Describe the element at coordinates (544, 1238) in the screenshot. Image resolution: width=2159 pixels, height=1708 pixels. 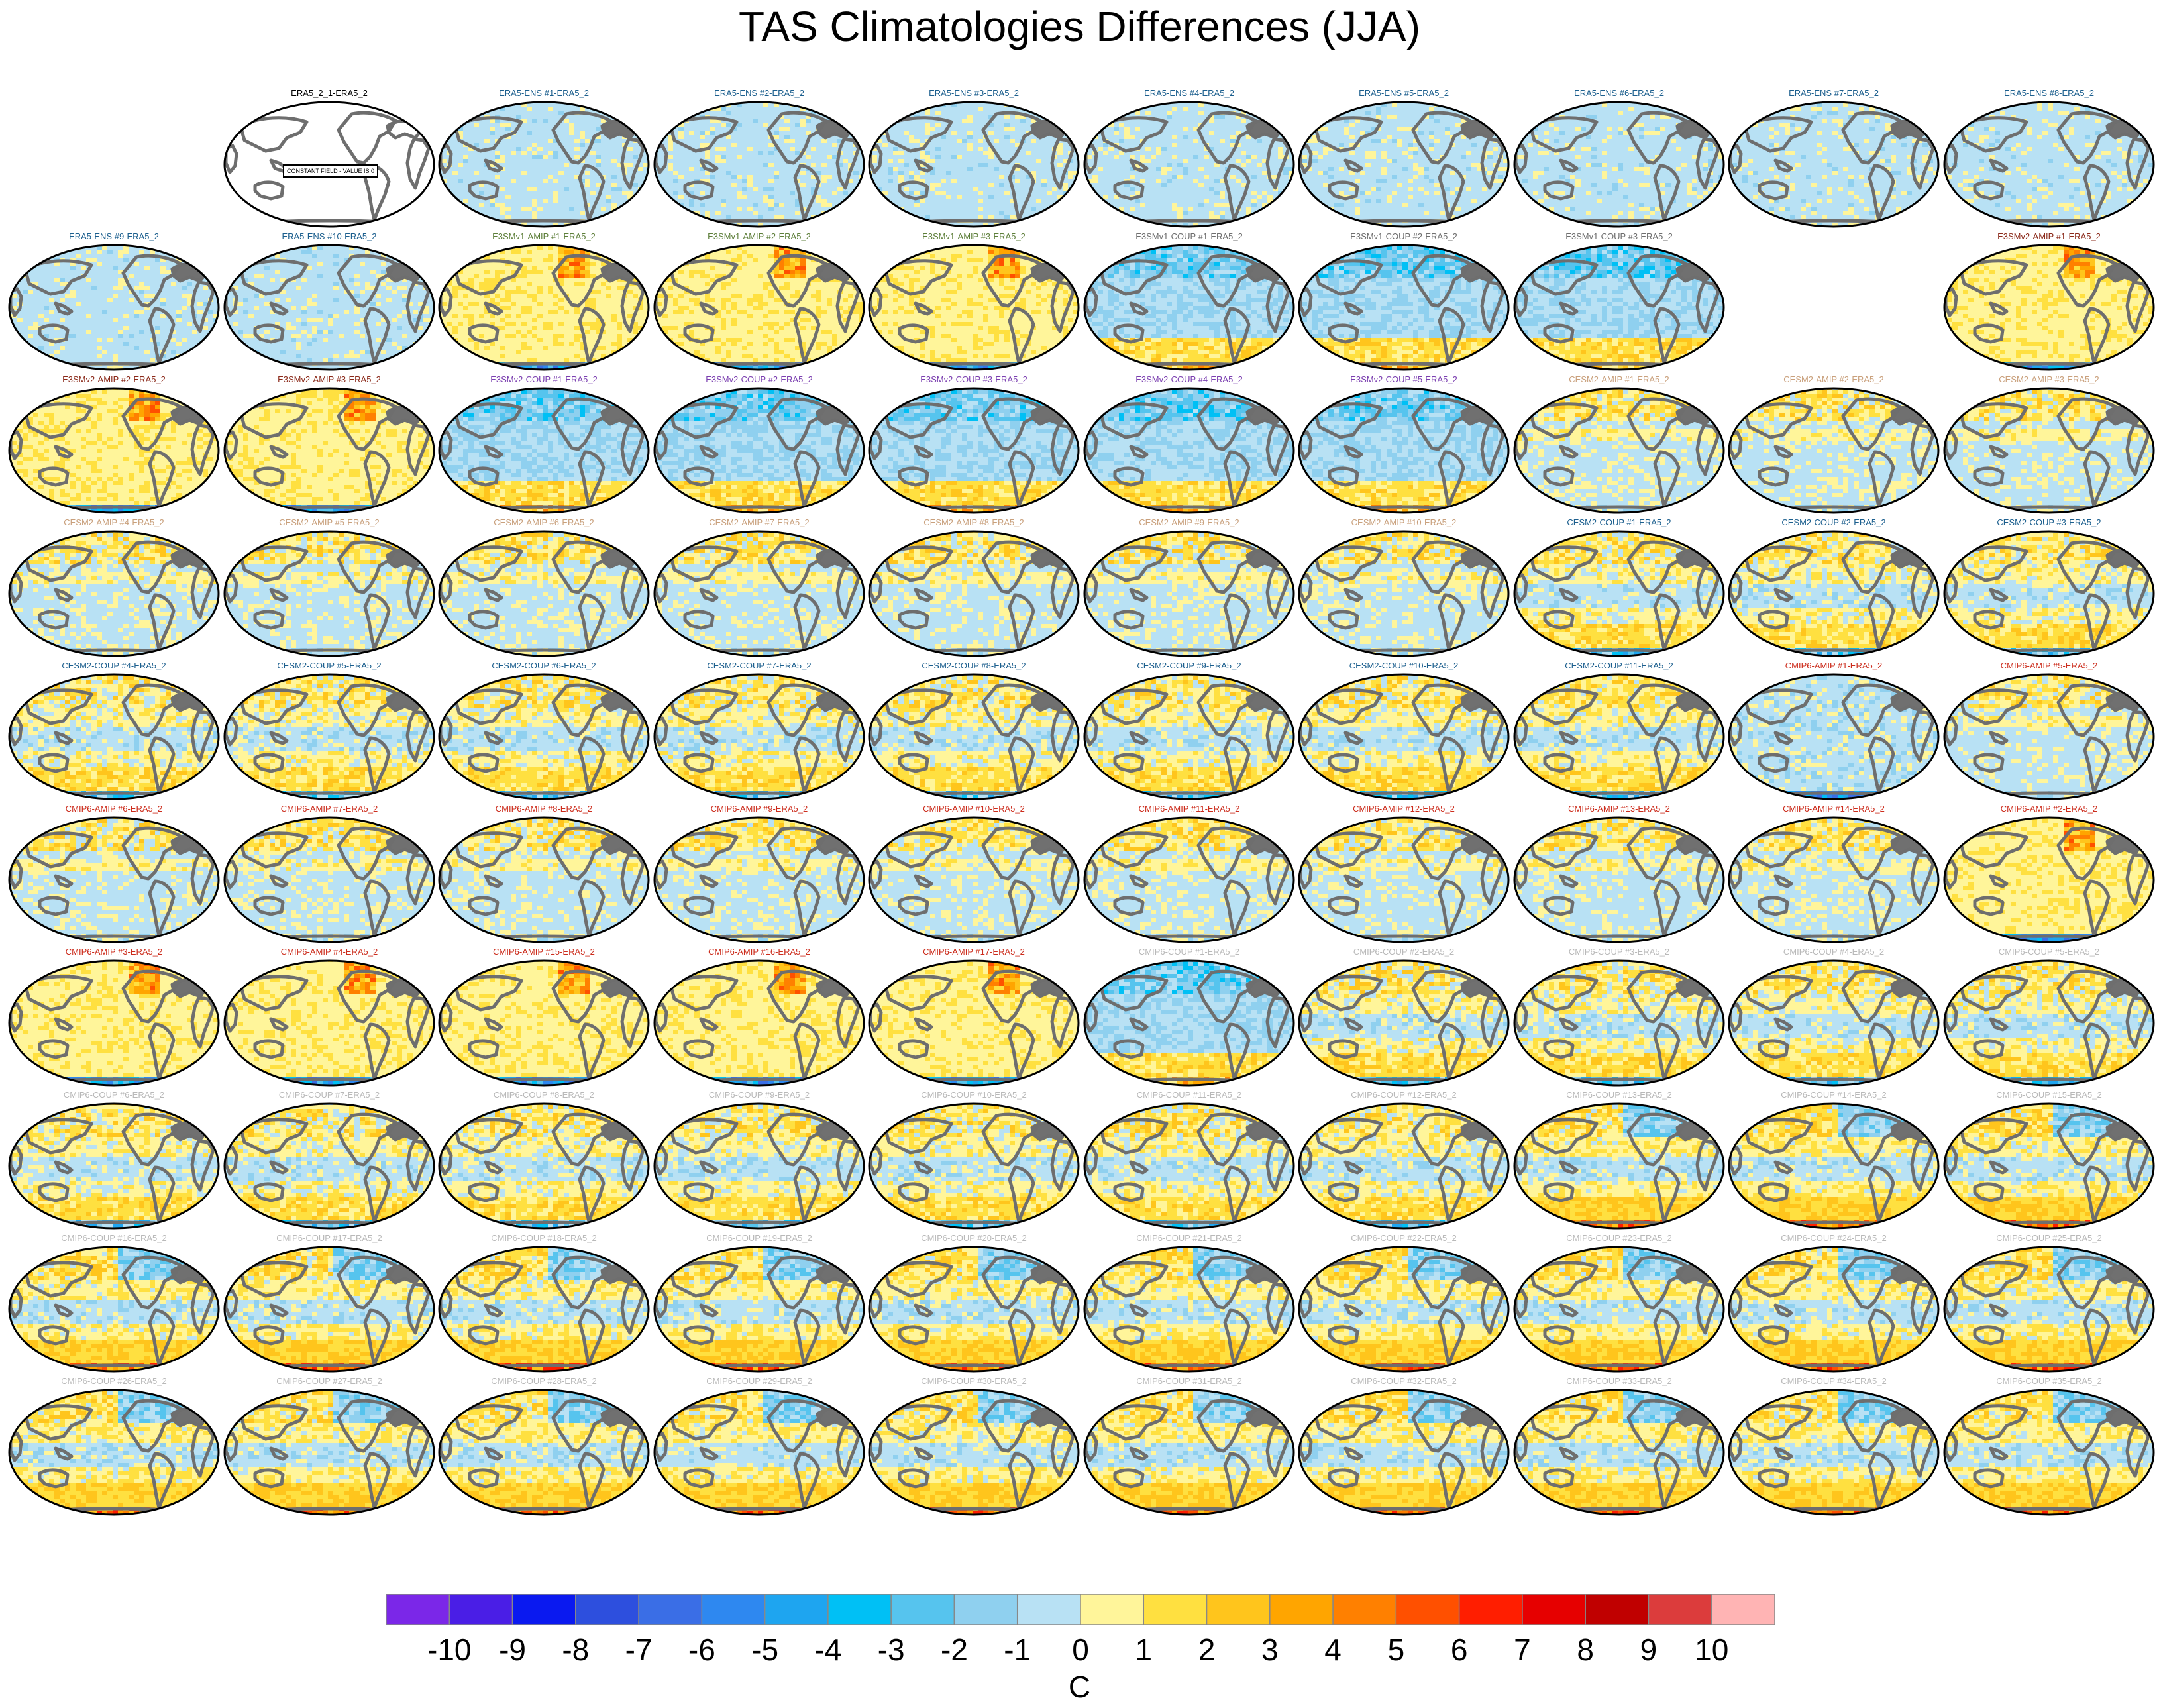
I see `panel-title: CMIP6-COUP #18-ERA5_2` at that location.